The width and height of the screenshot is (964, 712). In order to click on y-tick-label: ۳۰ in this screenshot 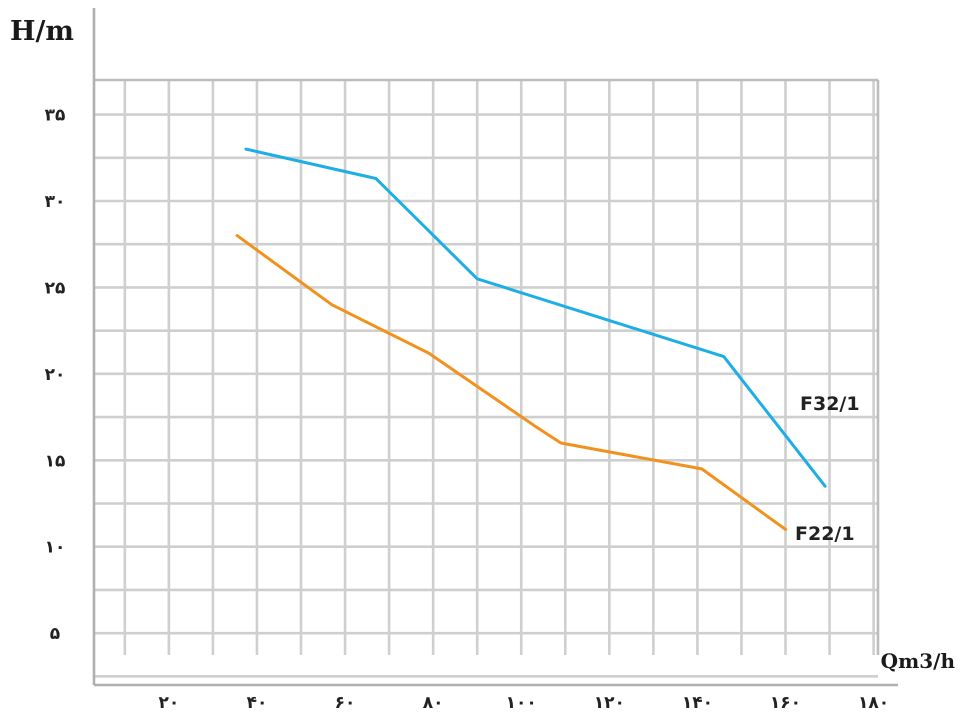, I will do `click(55, 202)`.